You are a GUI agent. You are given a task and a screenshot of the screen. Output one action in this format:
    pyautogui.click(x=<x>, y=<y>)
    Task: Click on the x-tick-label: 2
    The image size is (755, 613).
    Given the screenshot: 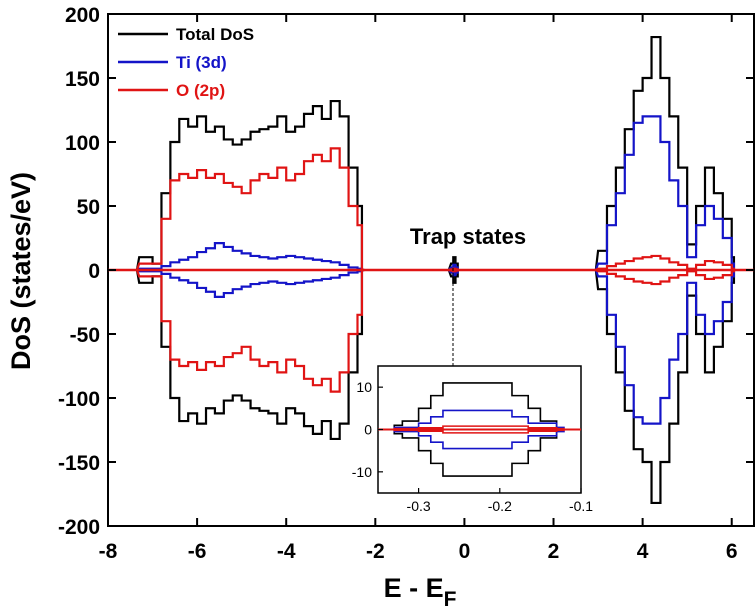 What is the action you would take?
    pyautogui.click(x=554, y=551)
    